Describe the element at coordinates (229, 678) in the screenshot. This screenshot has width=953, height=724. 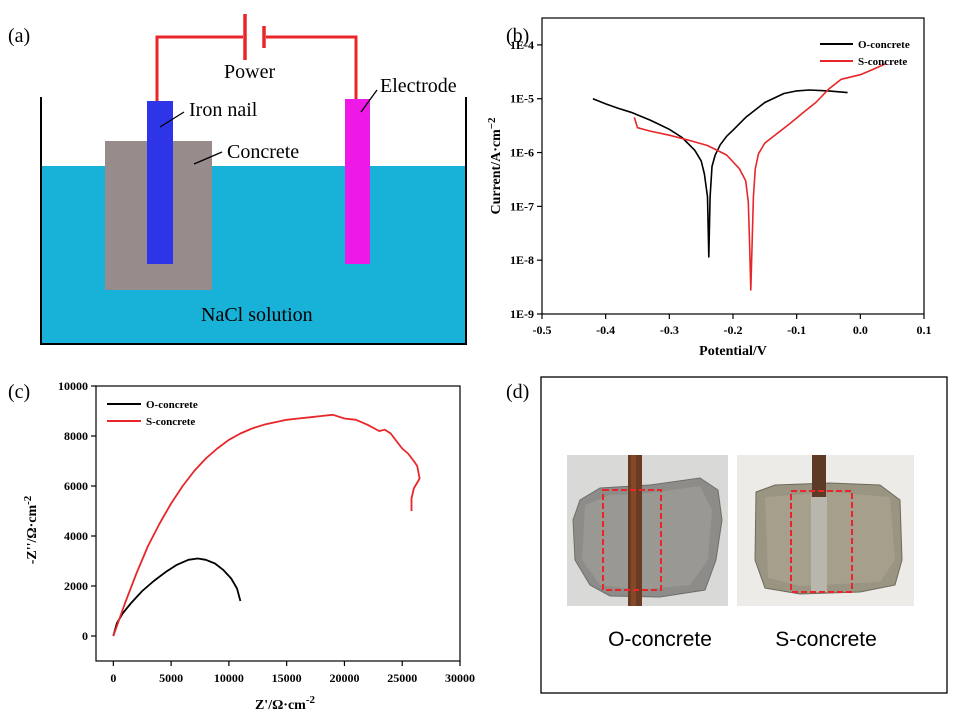
I see `chart-c-xtick-label: 10000` at that location.